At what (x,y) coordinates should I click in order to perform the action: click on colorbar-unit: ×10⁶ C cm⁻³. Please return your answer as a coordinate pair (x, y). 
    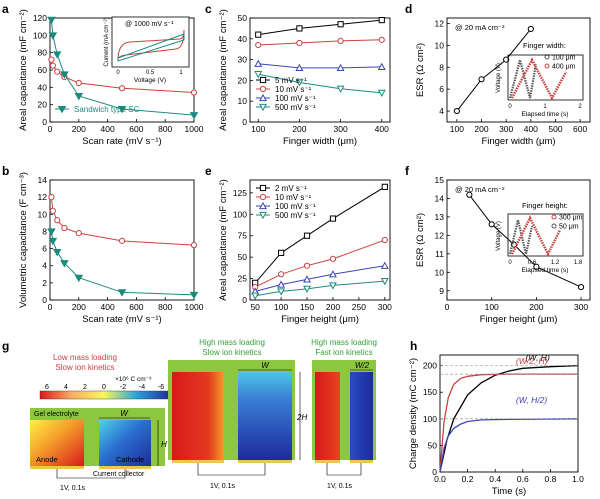
    Looking at the image, I should click on (133, 379).